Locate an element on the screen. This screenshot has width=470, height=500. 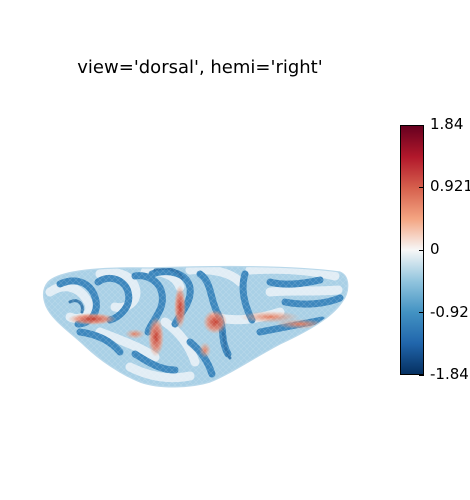
colorbar-tick-label: 0.921 is located at coordinates (450, 186).